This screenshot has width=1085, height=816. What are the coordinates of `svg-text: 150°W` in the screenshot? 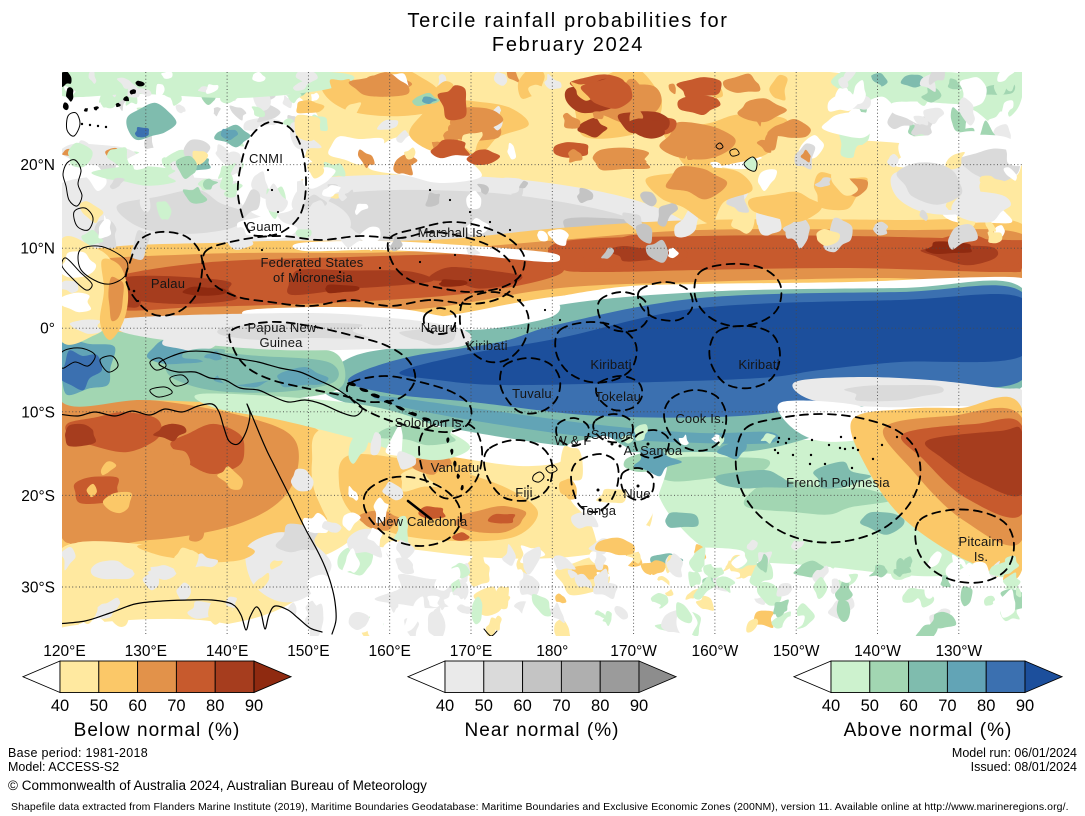 It's located at (796, 651).